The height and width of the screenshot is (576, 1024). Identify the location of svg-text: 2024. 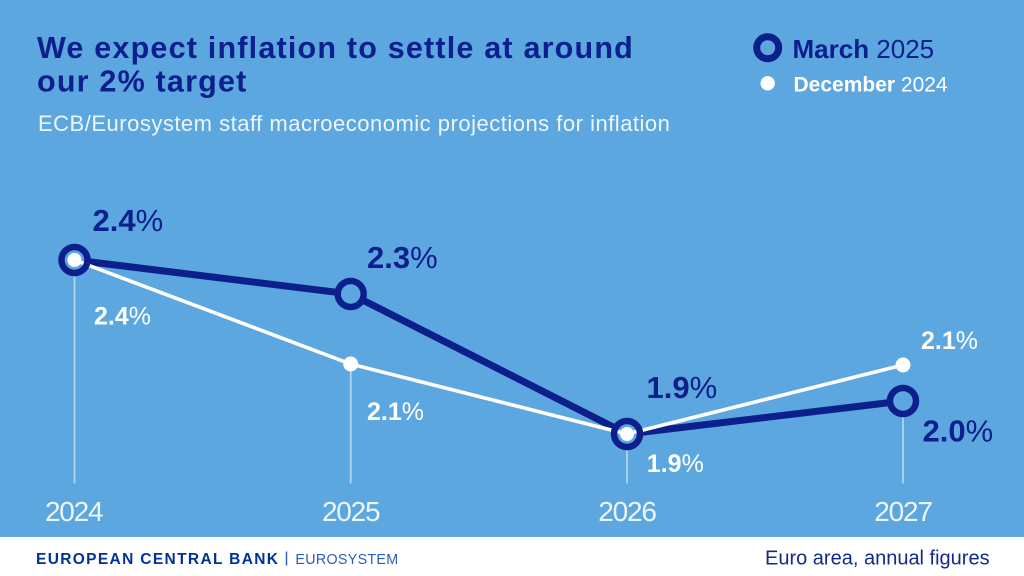
(74, 511).